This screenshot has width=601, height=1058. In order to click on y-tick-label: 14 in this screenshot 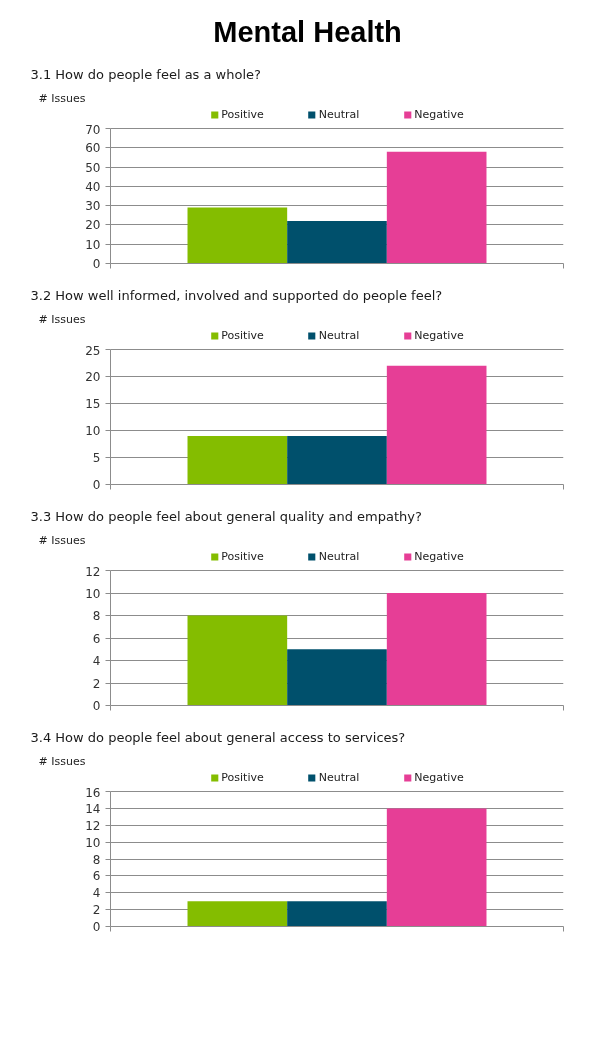, I will do `click(93, 808)`.